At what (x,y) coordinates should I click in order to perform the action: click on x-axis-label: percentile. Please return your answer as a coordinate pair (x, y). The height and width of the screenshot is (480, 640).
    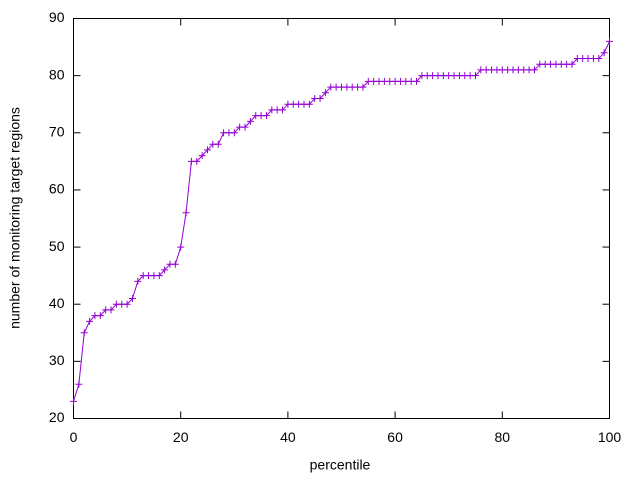
    Looking at the image, I should click on (340, 465).